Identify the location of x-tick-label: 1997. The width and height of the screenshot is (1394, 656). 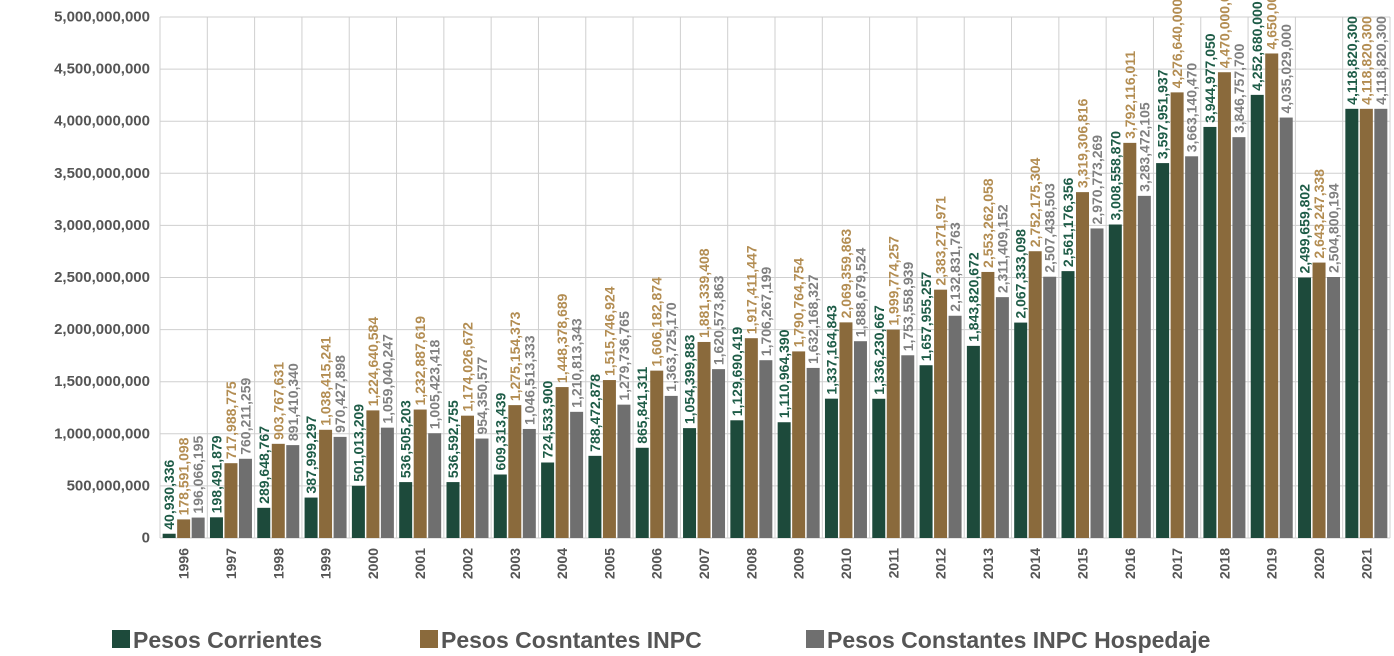
(231, 563).